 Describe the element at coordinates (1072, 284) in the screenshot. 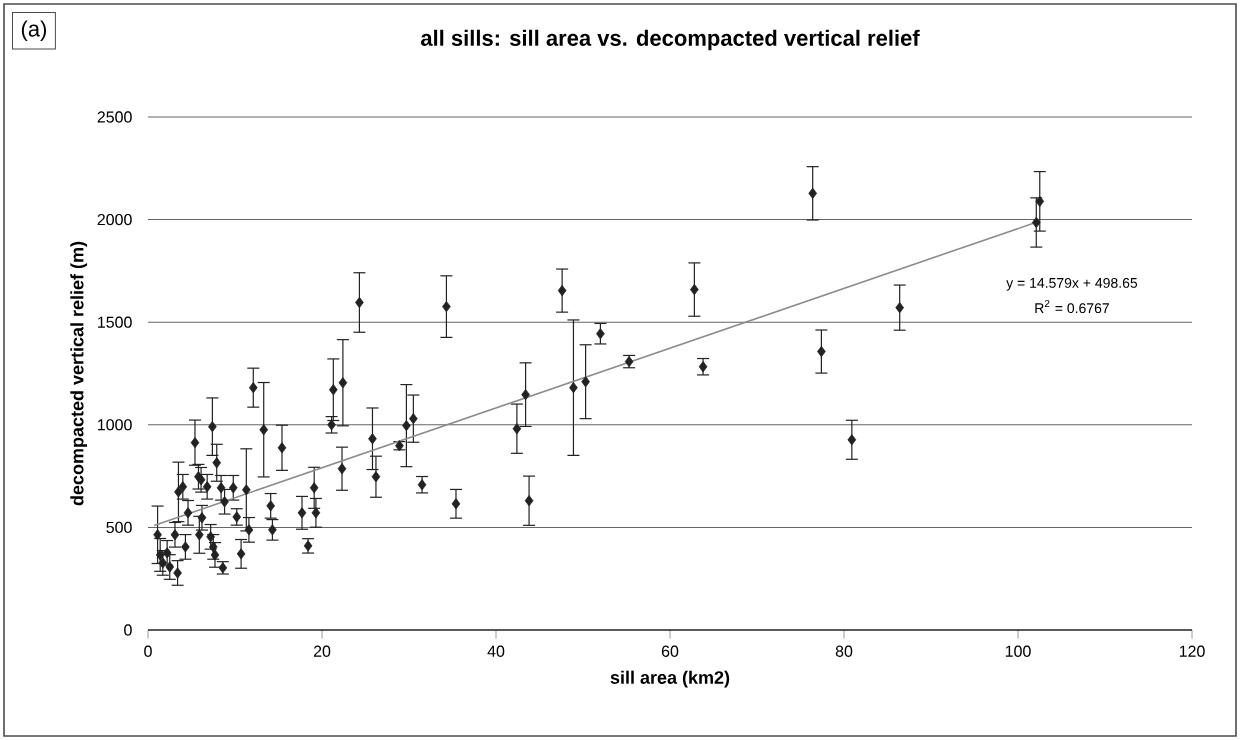

I see `annotation: y = 14.579x + 498.65` at that location.